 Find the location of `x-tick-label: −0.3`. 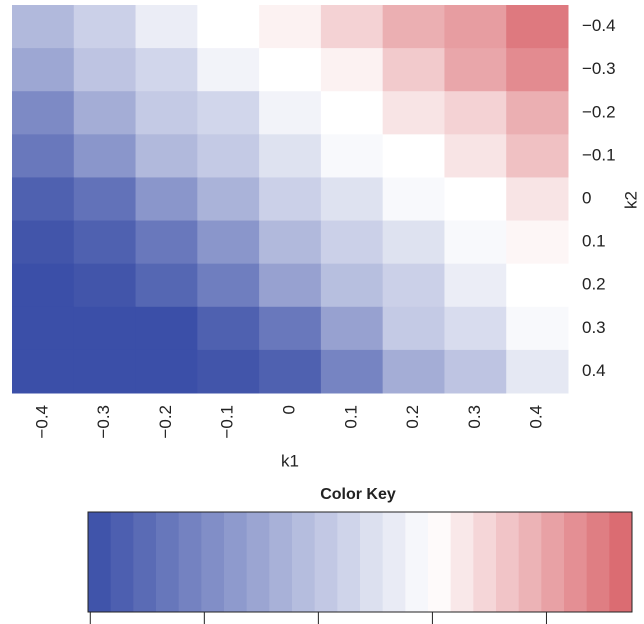

x-tick-label: −0.3 is located at coordinates (103, 422).